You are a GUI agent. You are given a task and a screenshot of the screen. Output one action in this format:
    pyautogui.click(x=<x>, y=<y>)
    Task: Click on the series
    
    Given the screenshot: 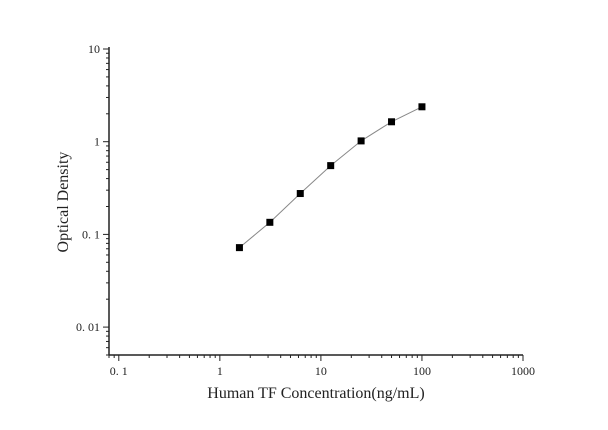 What is the action you would take?
    pyautogui.click(x=330, y=177)
    